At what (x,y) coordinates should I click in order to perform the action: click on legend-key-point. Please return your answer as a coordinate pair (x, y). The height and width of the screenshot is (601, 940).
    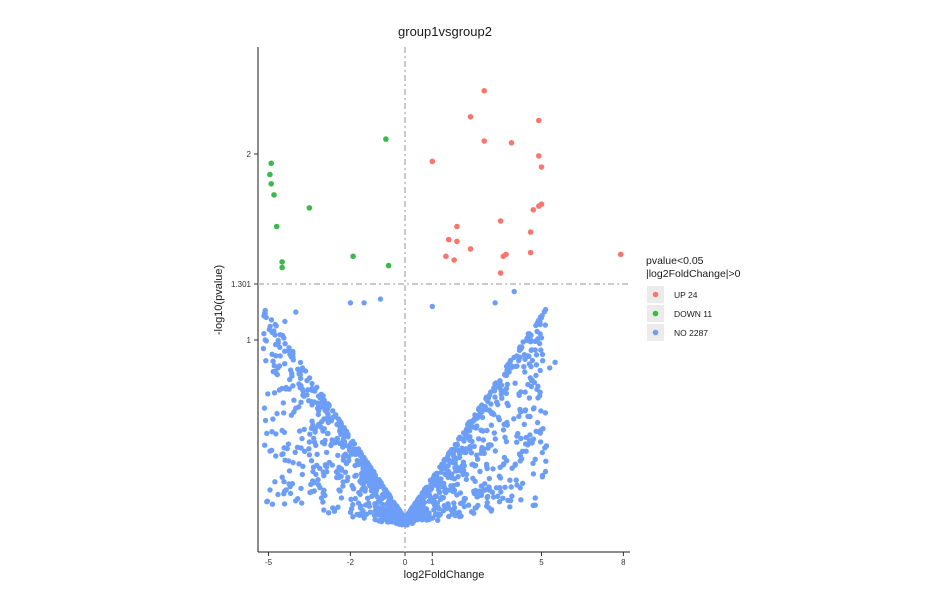
    Looking at the image, I should click on (655, 332).